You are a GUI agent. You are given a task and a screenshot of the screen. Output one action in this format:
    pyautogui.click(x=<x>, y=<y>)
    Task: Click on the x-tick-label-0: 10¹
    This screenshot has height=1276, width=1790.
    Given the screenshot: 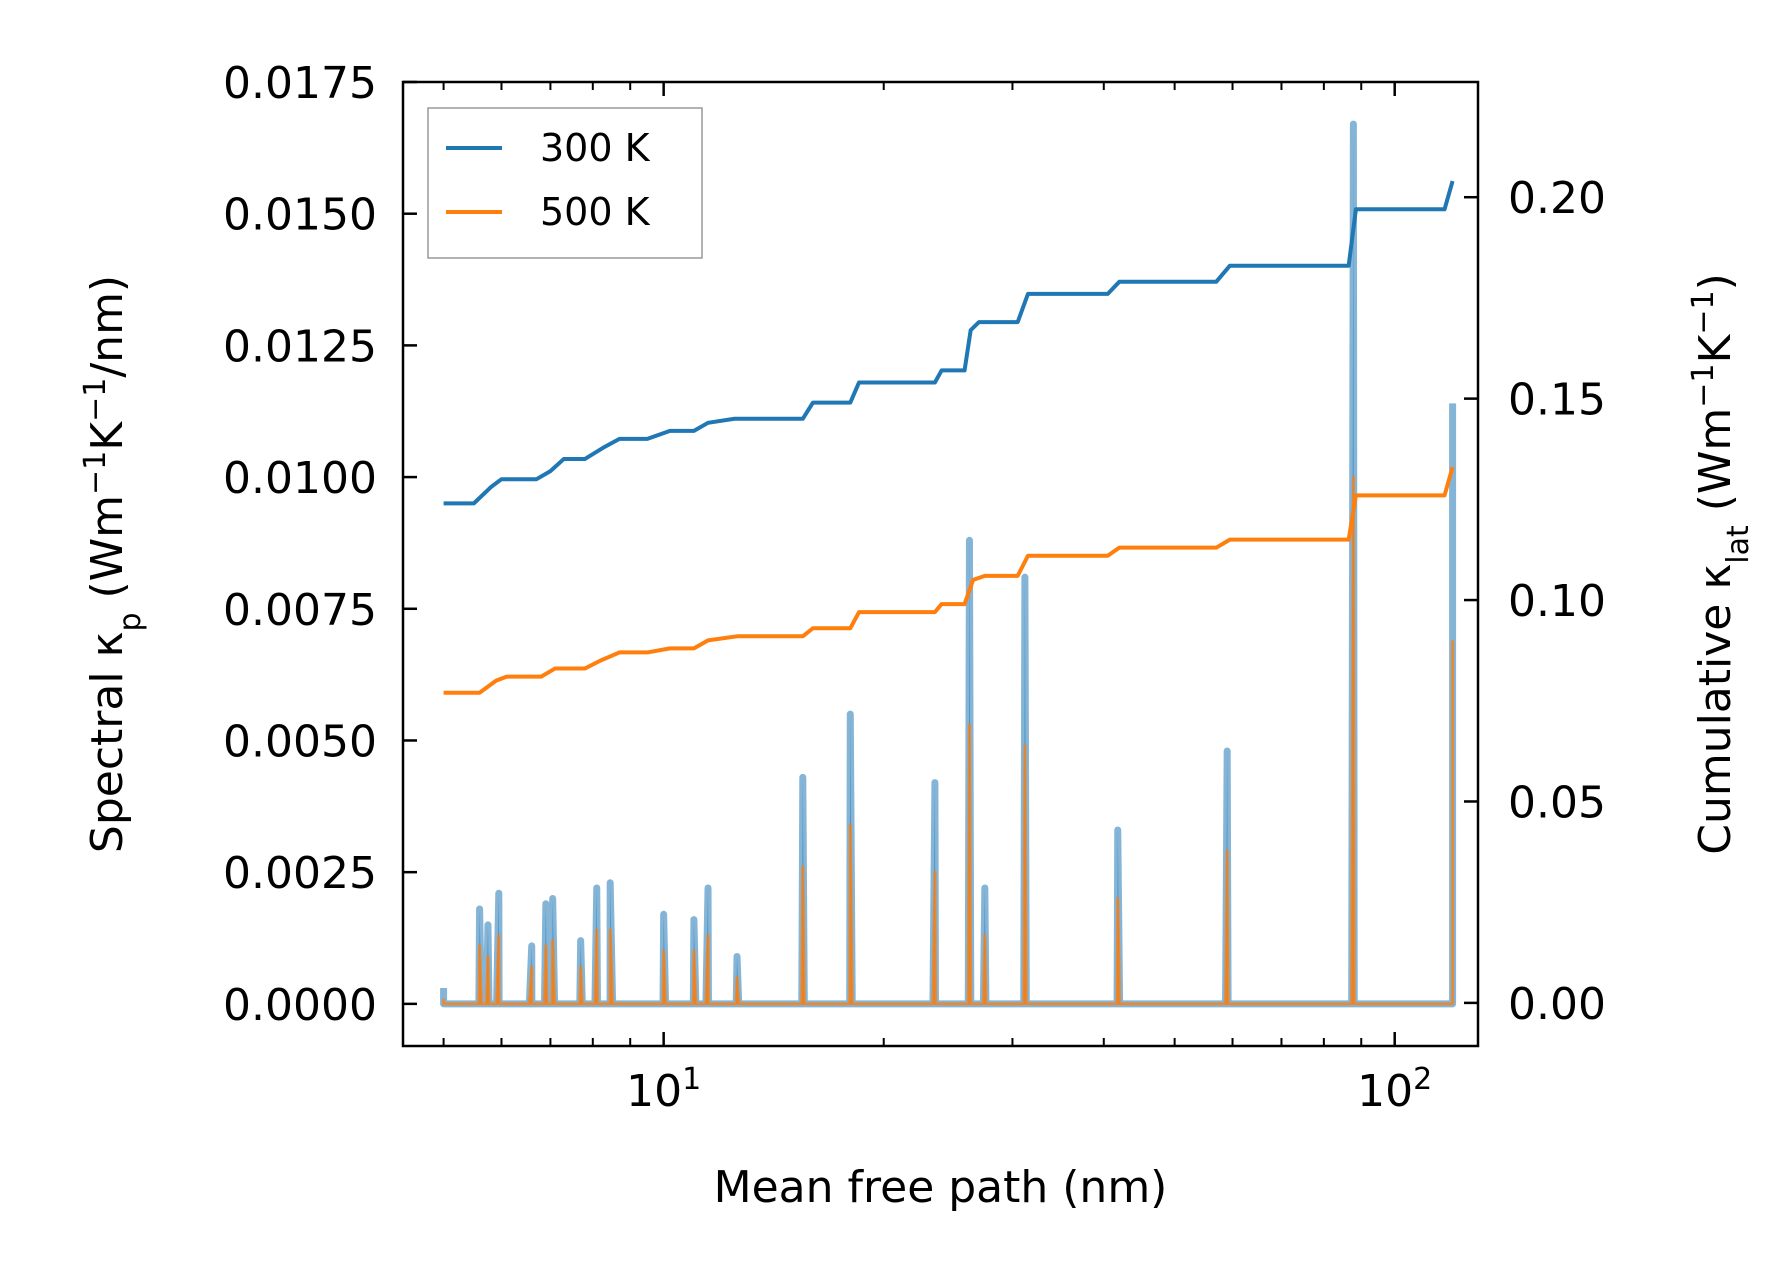 What is the action you would take?
    pyautogui.click(x=663, y=1090)
    